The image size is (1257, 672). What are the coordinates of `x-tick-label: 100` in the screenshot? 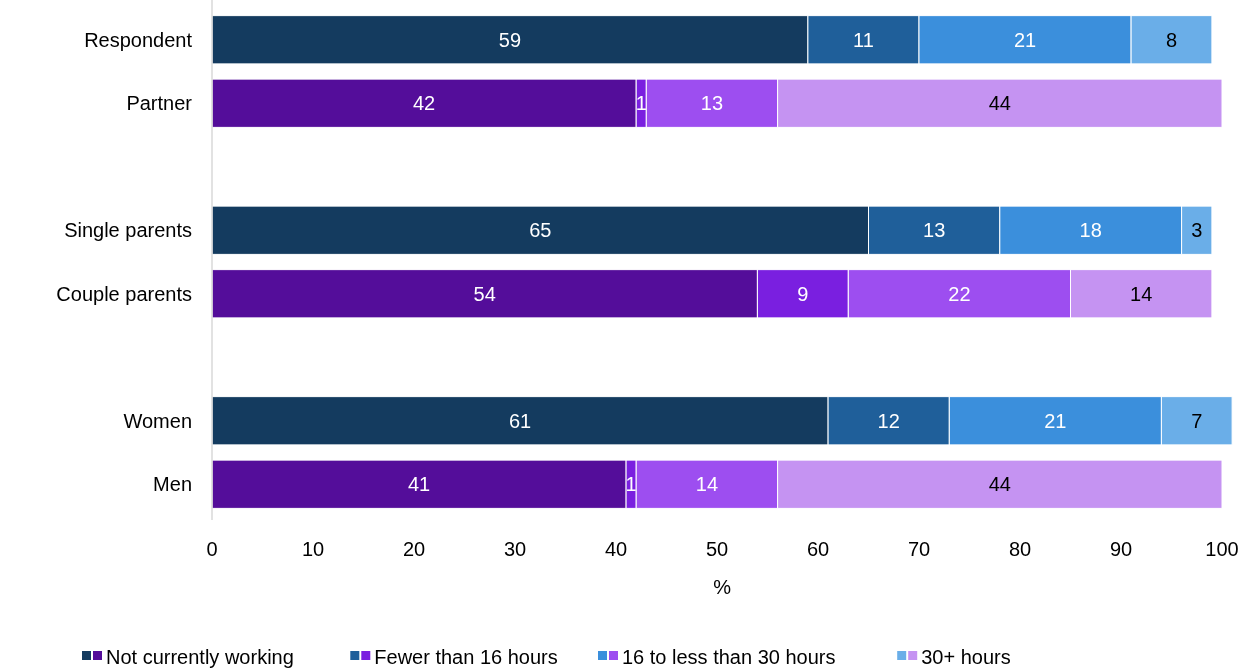 It's located at (1222, 549).